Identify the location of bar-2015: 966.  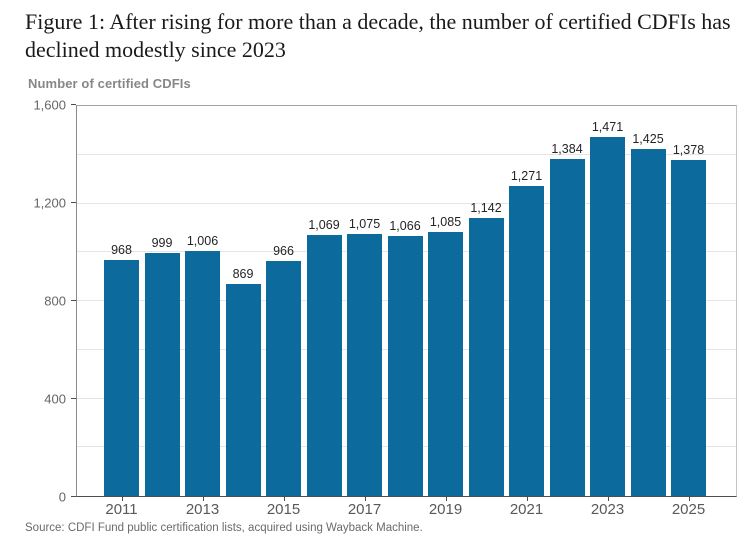
(283, 370).